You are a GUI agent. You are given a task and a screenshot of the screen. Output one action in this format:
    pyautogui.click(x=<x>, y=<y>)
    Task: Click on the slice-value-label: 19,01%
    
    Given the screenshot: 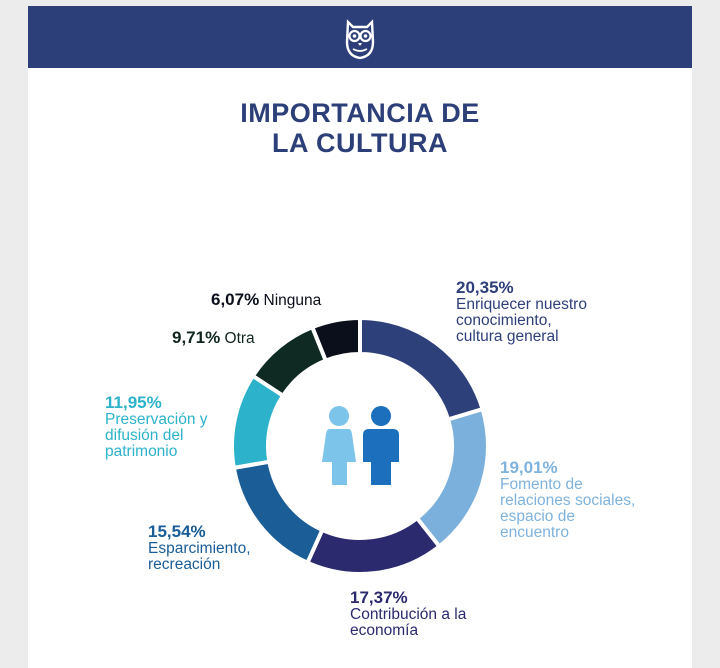 What is the action you would take?
    pyautogui.click(x=529, y=467)
    